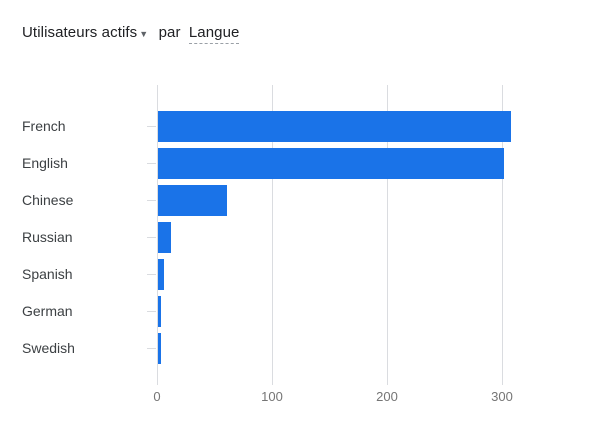 Image resolution: width=600 pixels, height=429 pixels. I want to click on metric-label: Utilisateurs actifs, so click(80, 32).